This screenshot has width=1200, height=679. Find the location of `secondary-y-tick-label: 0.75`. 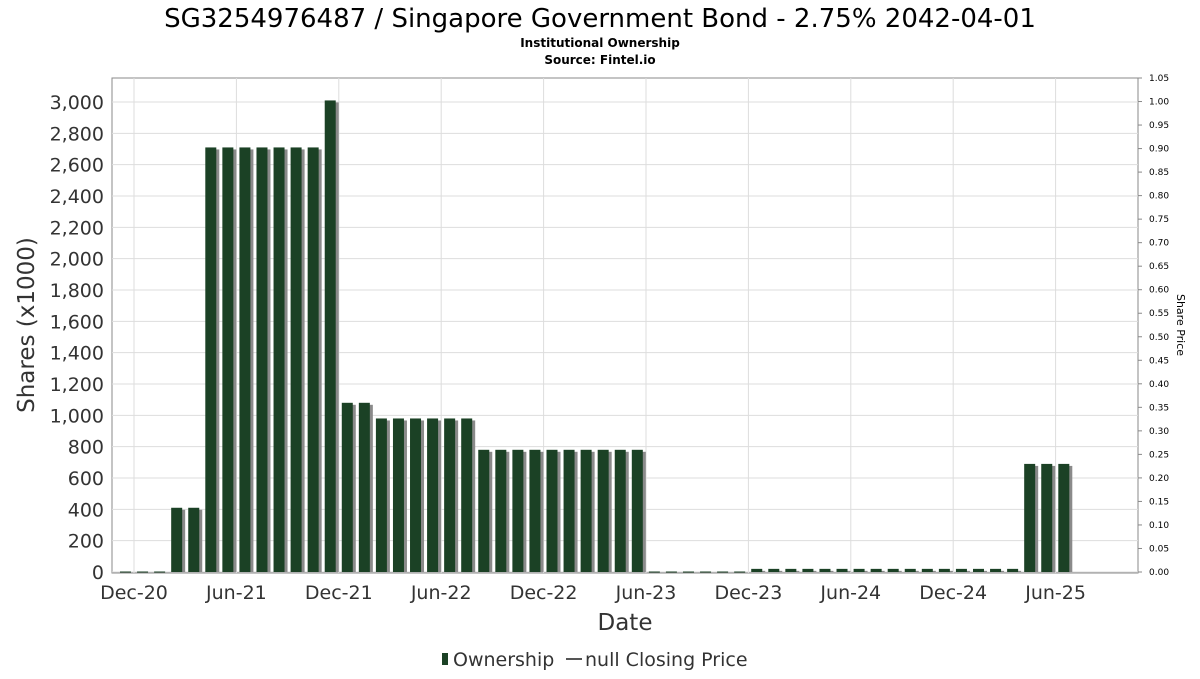

secondary-y-tick-label: 0.75 is located at coordinates (1159, 220).